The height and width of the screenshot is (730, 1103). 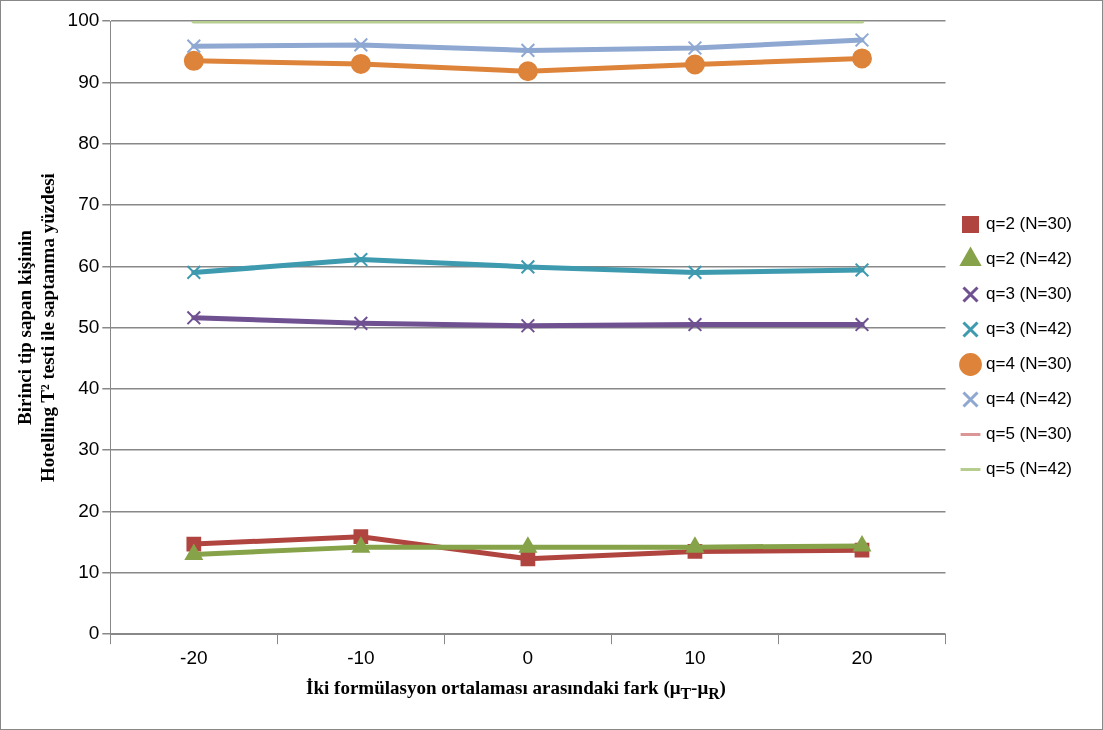 What do you see at coordinates (89, 572) in the screenshot?
I see `y-tick-label: 10` at bounding box center [89, 572].